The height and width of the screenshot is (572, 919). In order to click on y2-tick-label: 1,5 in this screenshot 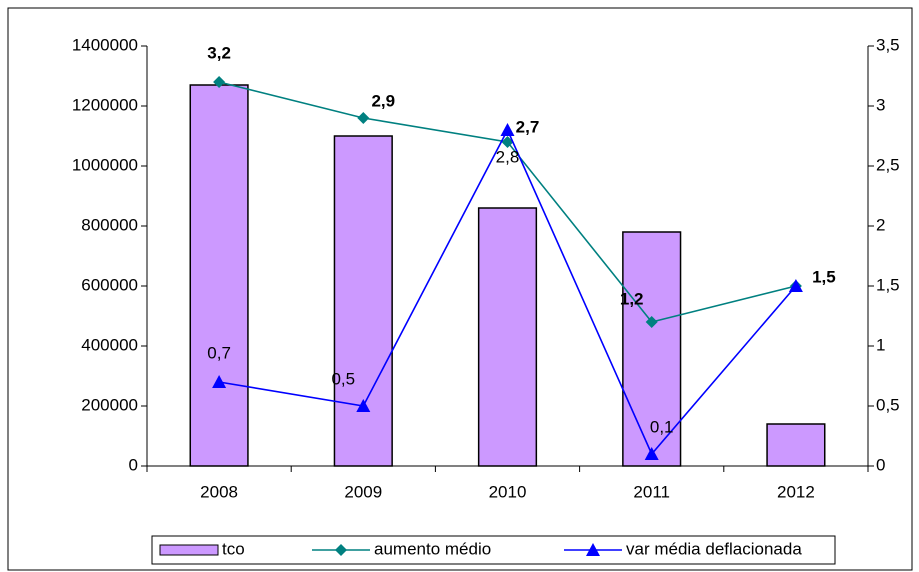, I will do `click(888, 284)`.